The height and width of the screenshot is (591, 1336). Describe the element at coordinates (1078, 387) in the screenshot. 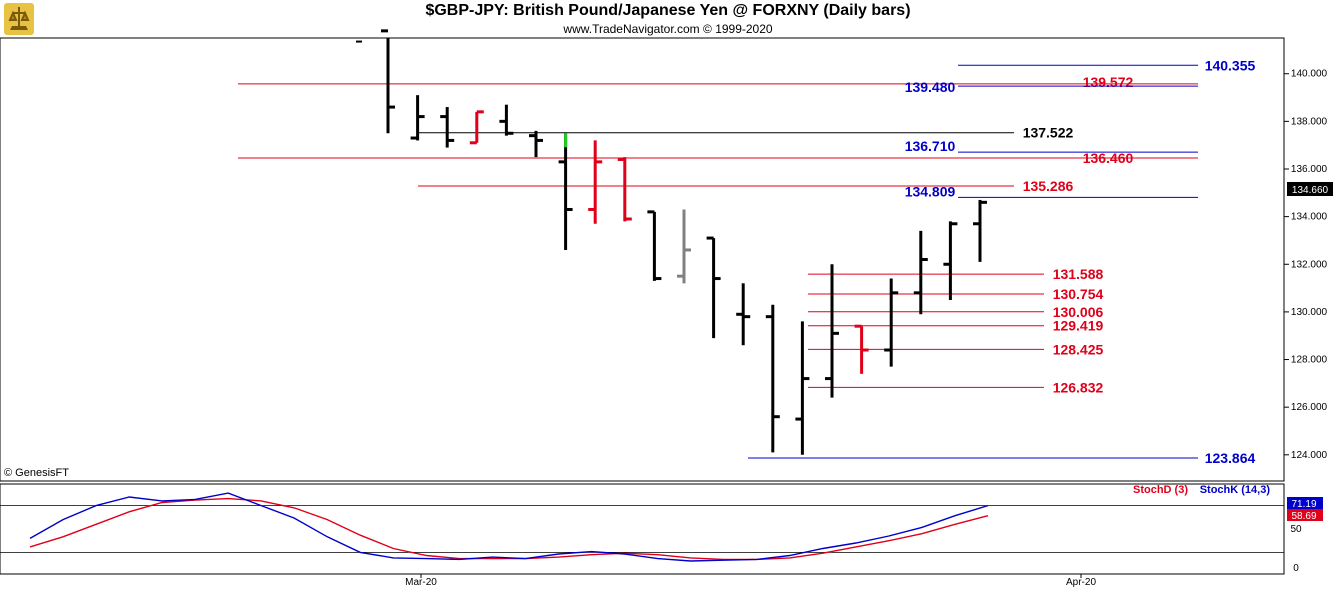

I see `level-label: 126.832` at that location.